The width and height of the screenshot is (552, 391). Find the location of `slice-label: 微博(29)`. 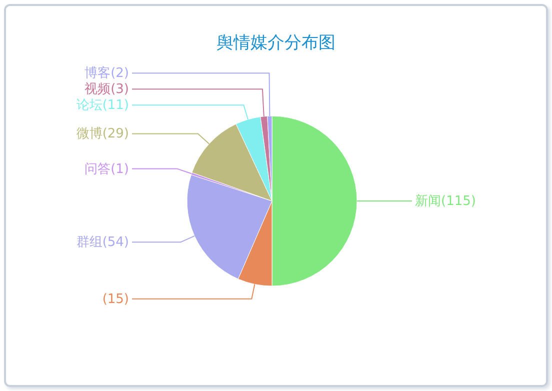

slice-label: 微博(29) is located at coordinates (102, 134).